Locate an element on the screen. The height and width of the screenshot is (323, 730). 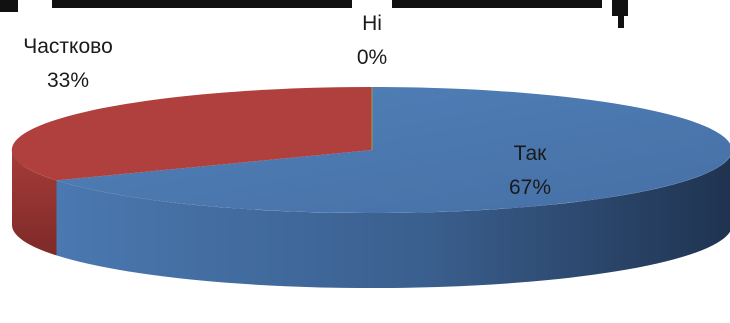
label-ni-percent: 0% is located at coordinates (372, 57).